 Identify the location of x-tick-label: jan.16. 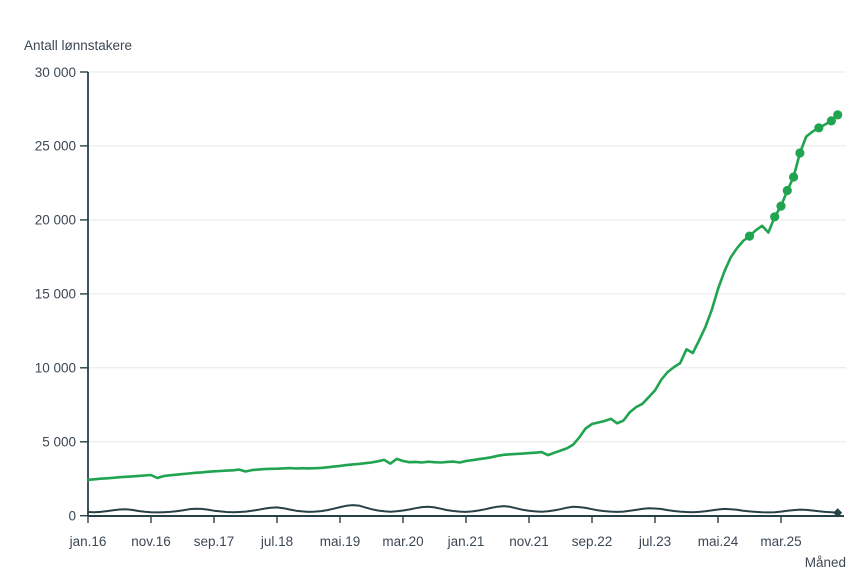
(88, 541).